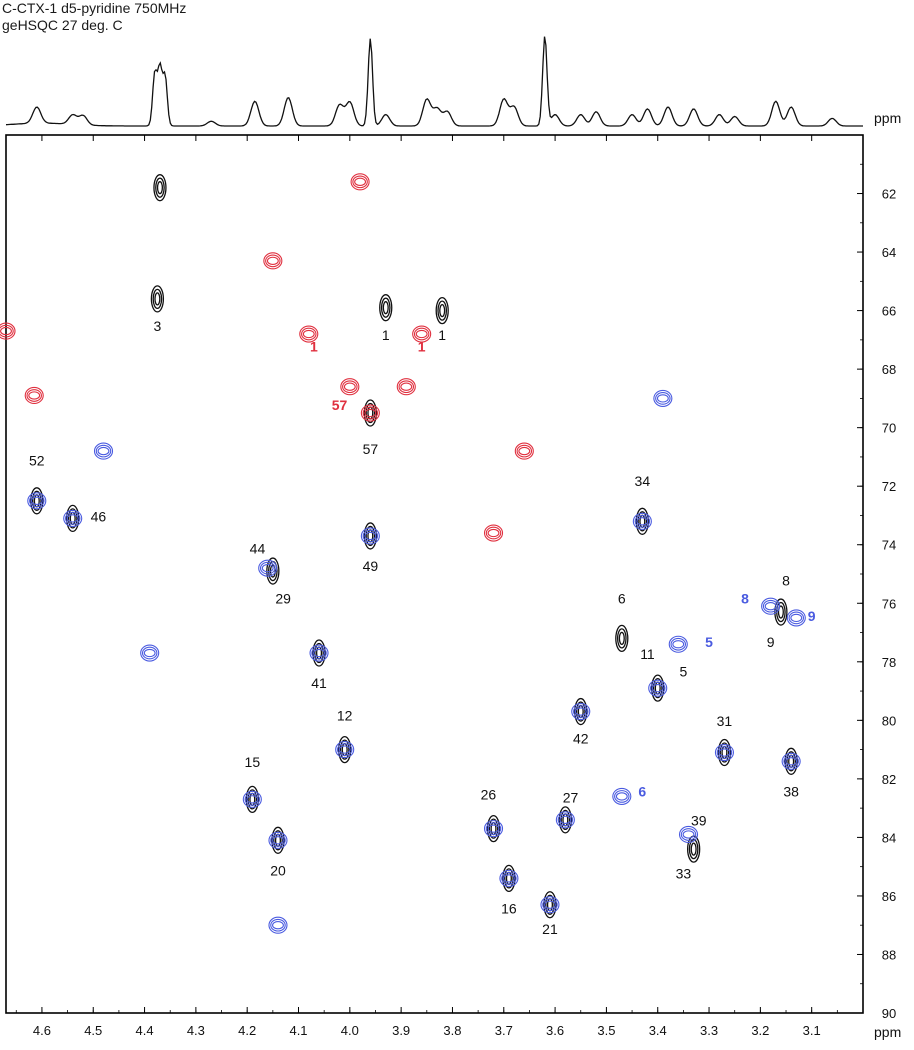 This screenshot has width=914, height=1050. I want to click on x-axis-label: ppm, so click(887, 1032).